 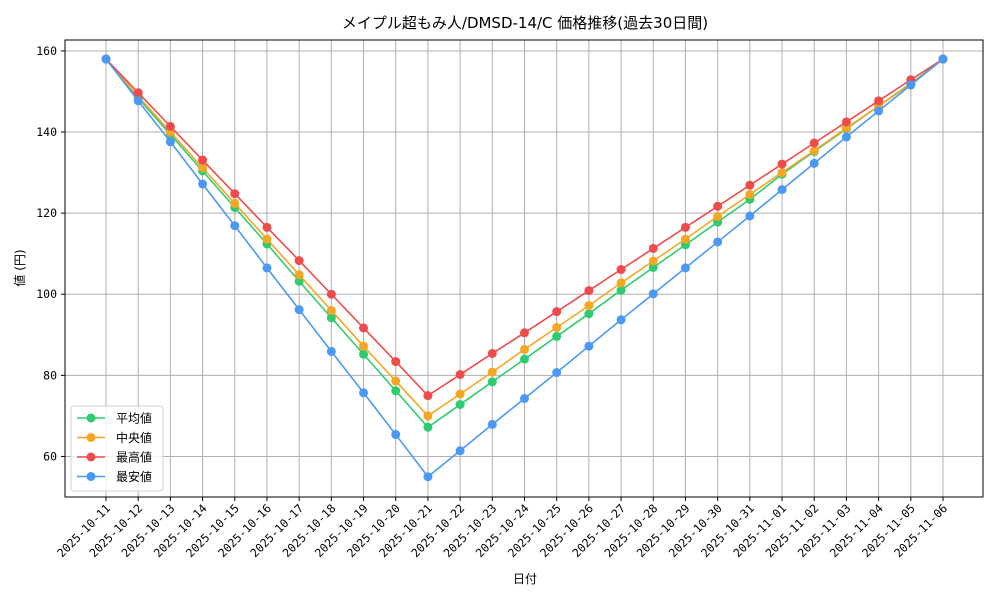 I want to click on x-axis-label: 日付, so click(x=525, y=579).